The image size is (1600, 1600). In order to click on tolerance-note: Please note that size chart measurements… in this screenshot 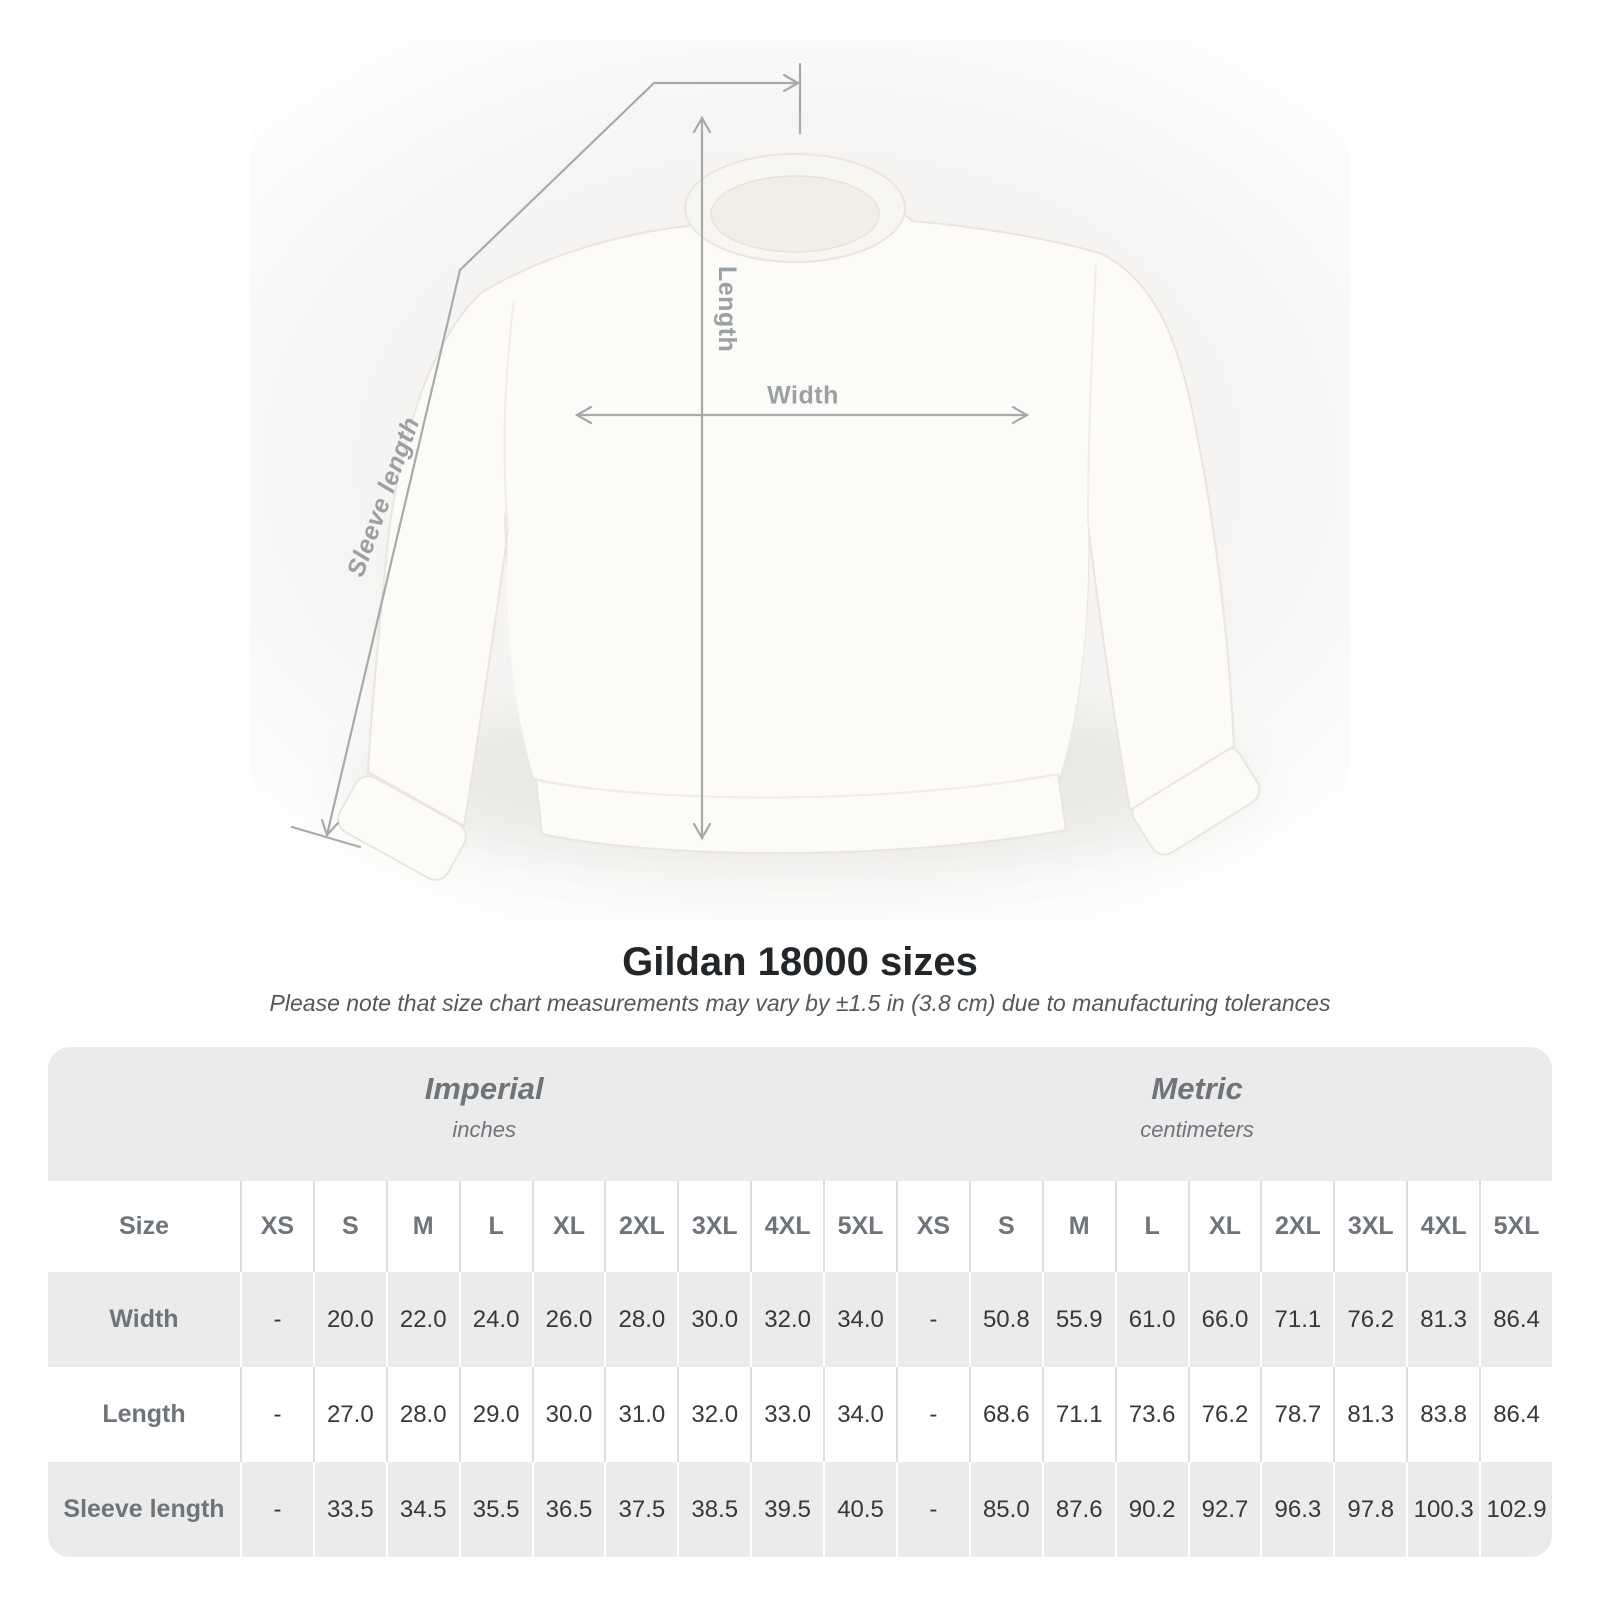, I will do `click(800, 1003)`.